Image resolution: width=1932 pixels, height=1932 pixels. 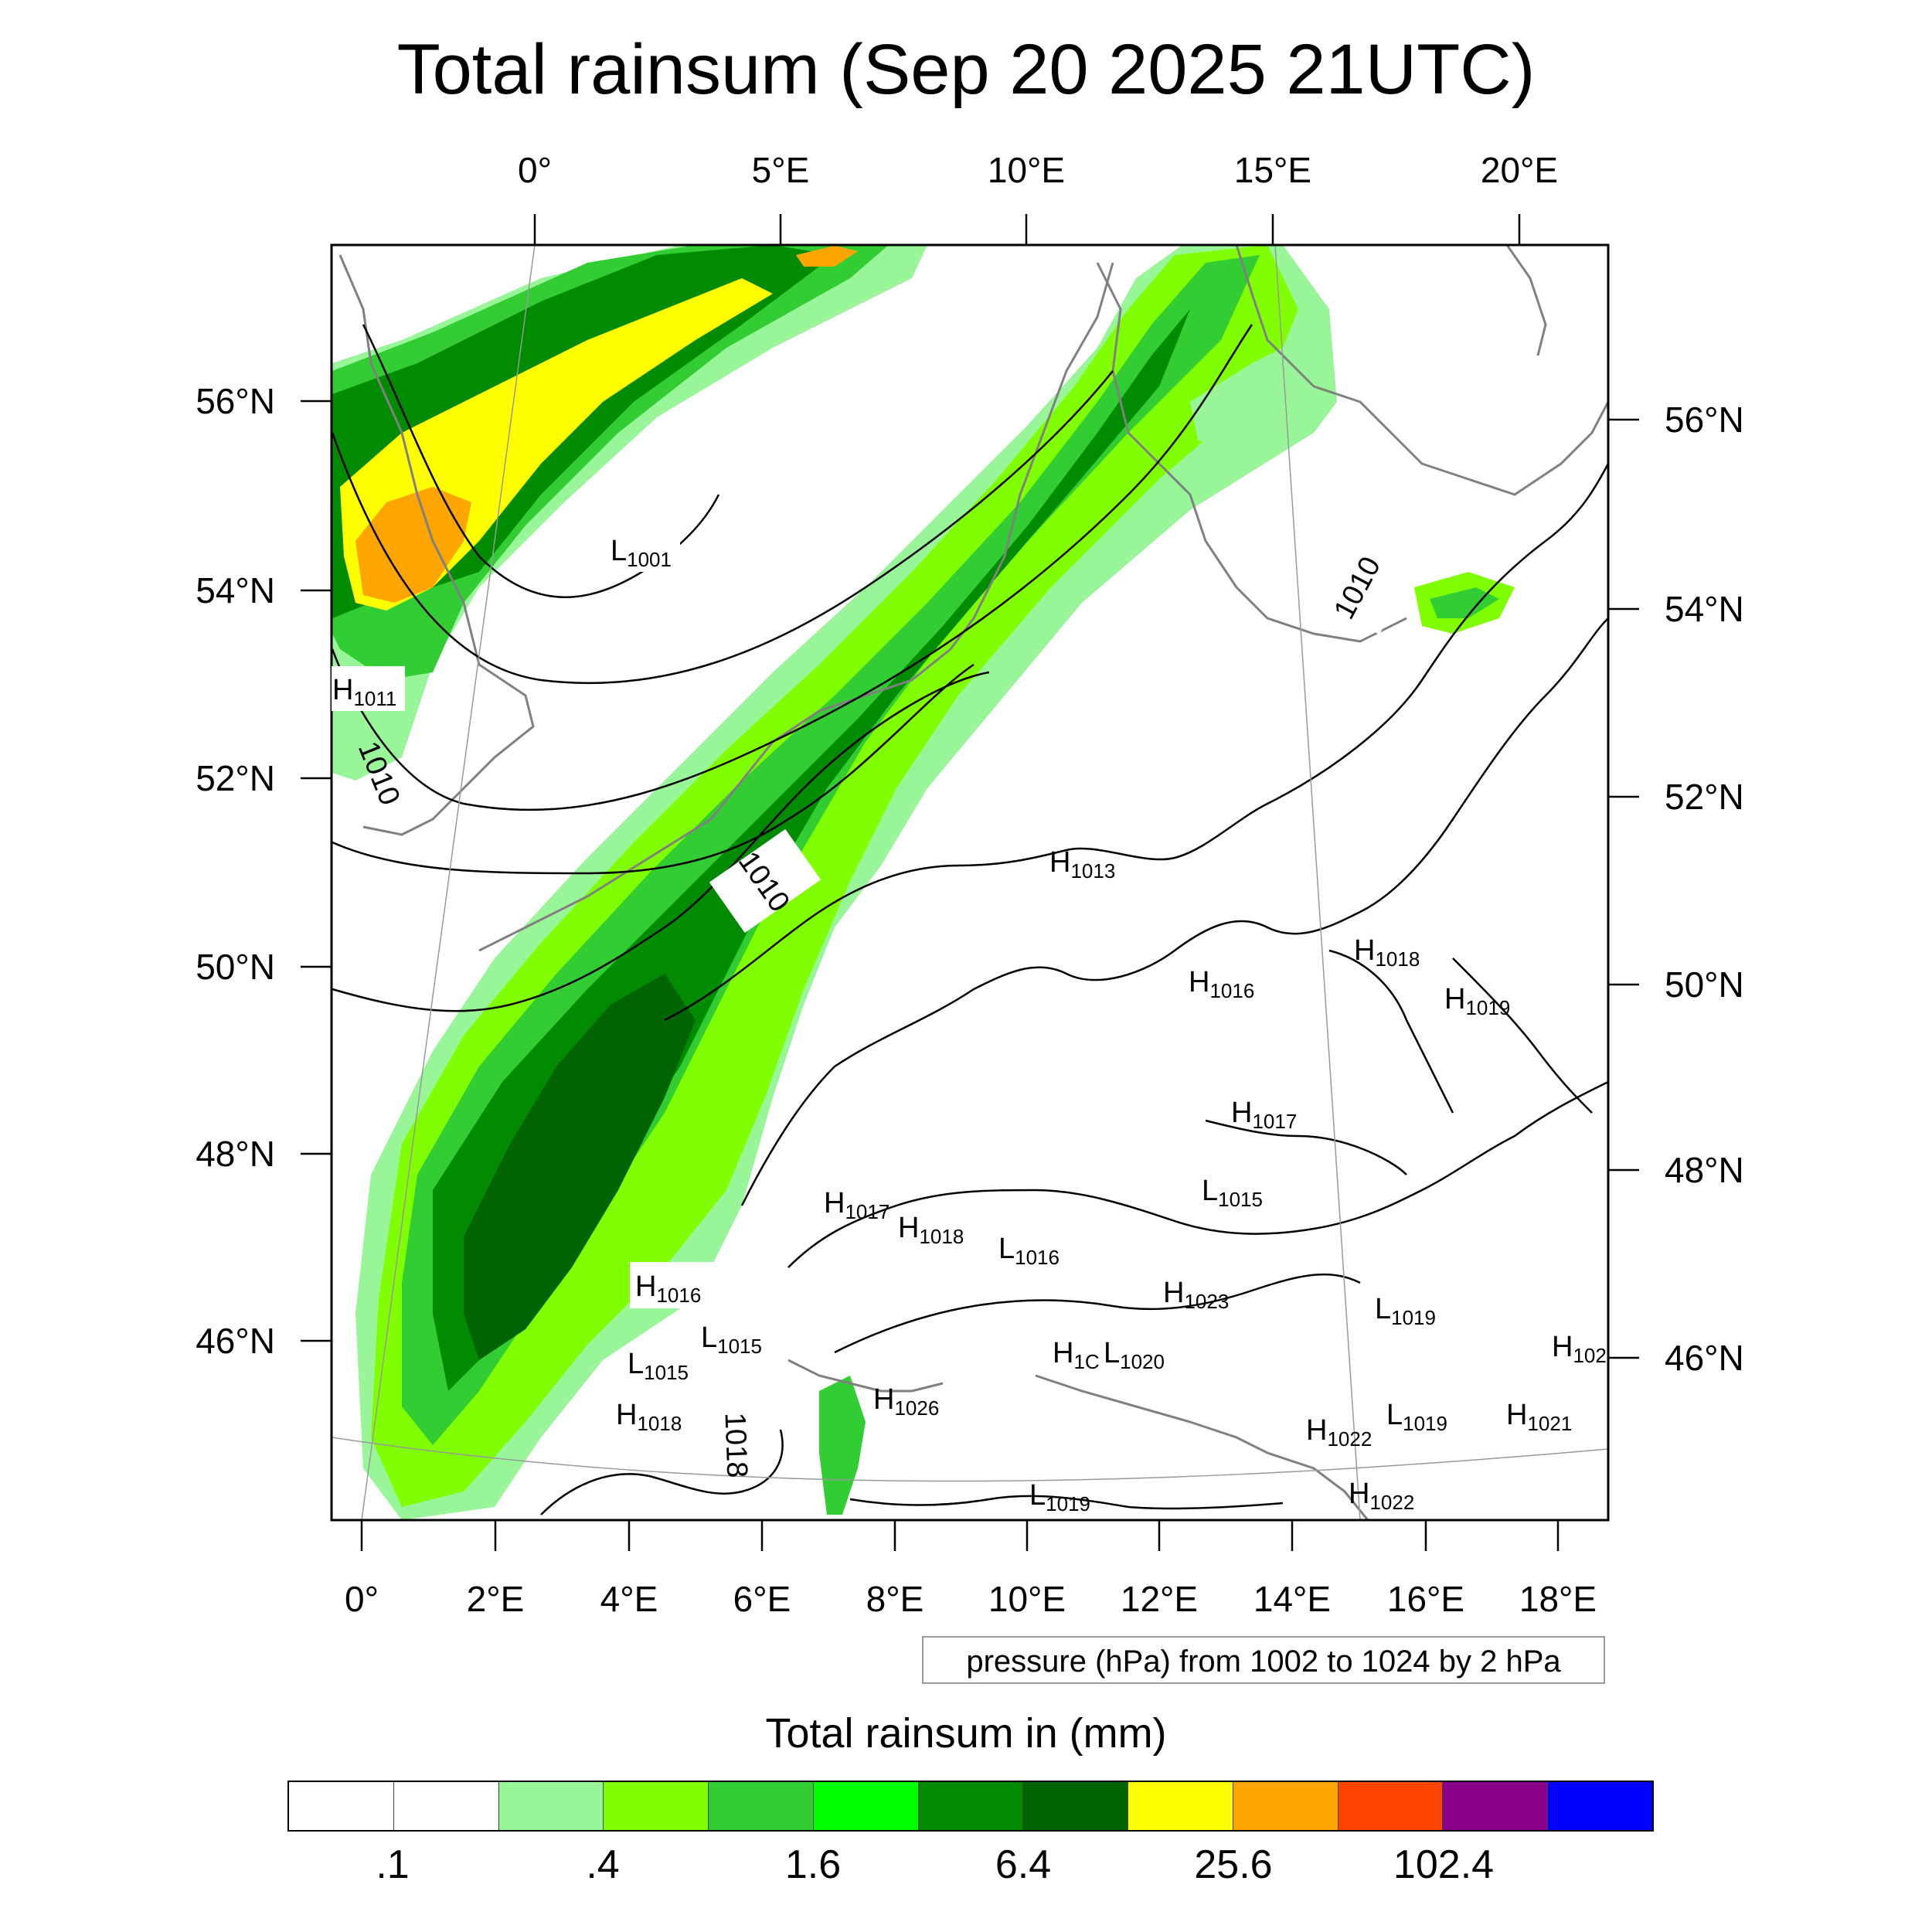 What do you see at coordinates (236, 1154) in the screenshot?
I see `left-lat-label-48n: 48°N` at bounding box center [236, 1154].